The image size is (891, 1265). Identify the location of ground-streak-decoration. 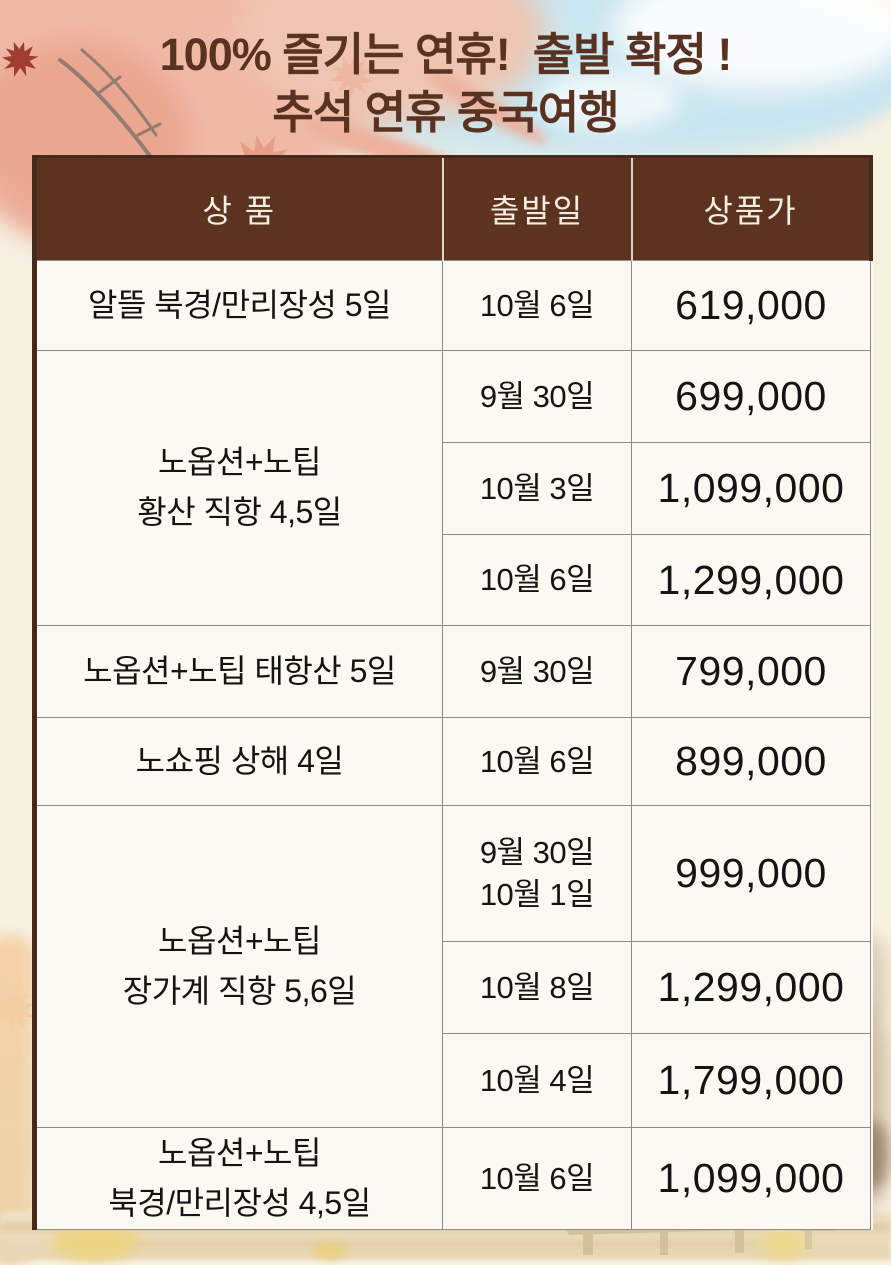
(410, 1244).